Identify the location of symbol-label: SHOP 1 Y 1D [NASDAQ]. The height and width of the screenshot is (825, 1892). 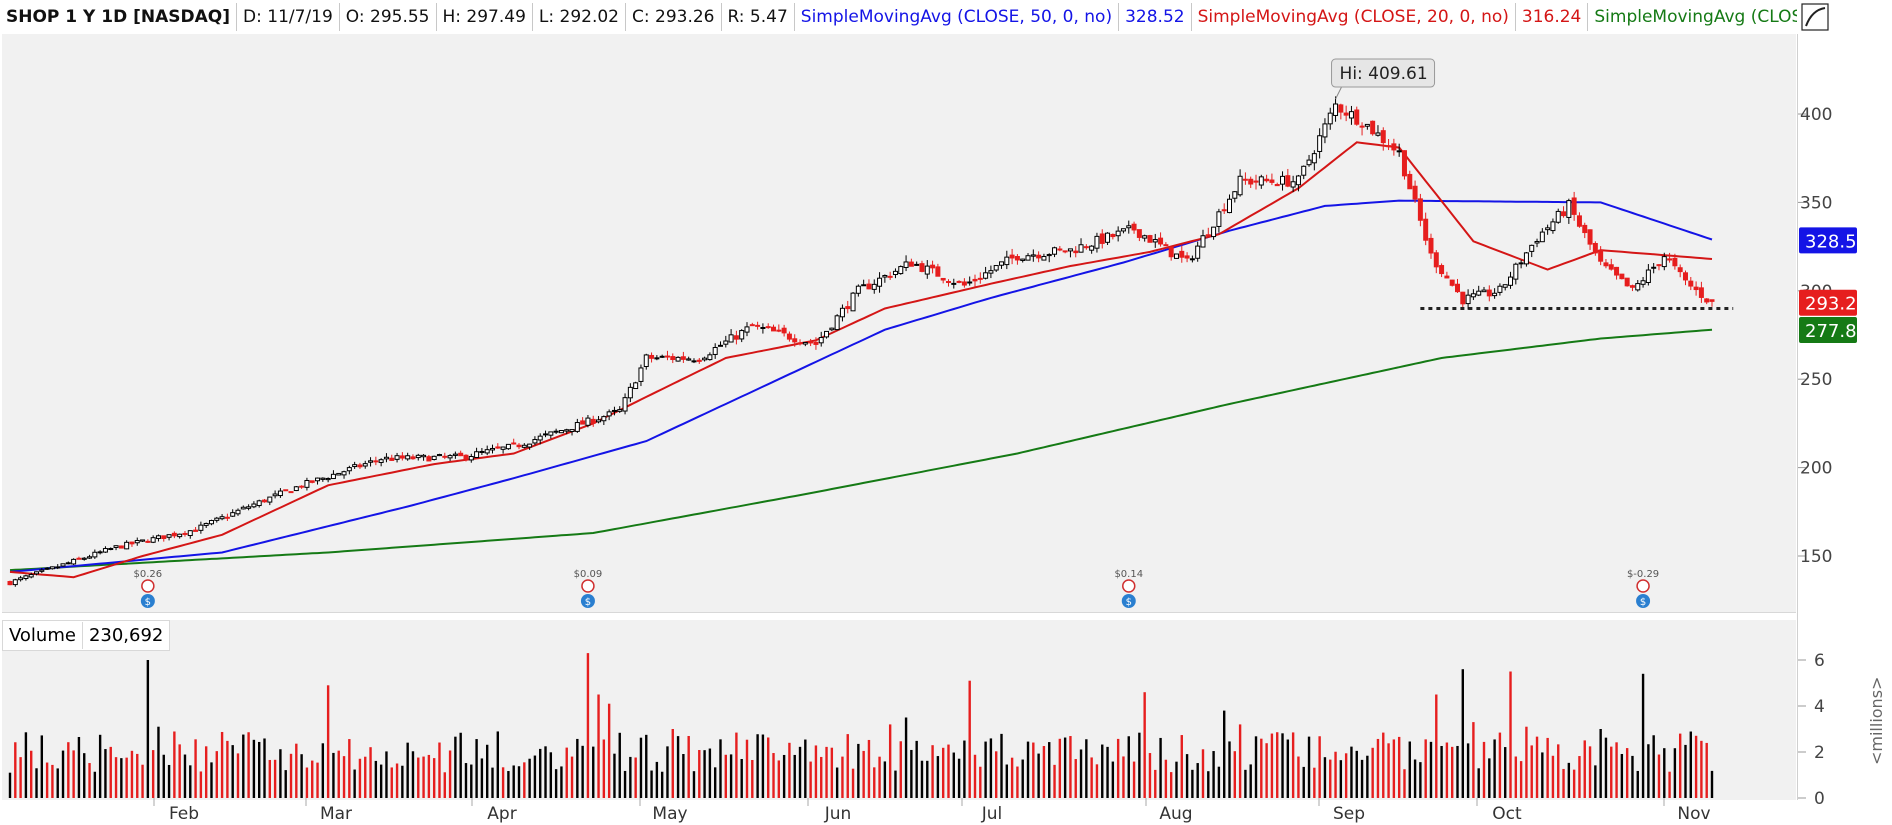
(119, 17).